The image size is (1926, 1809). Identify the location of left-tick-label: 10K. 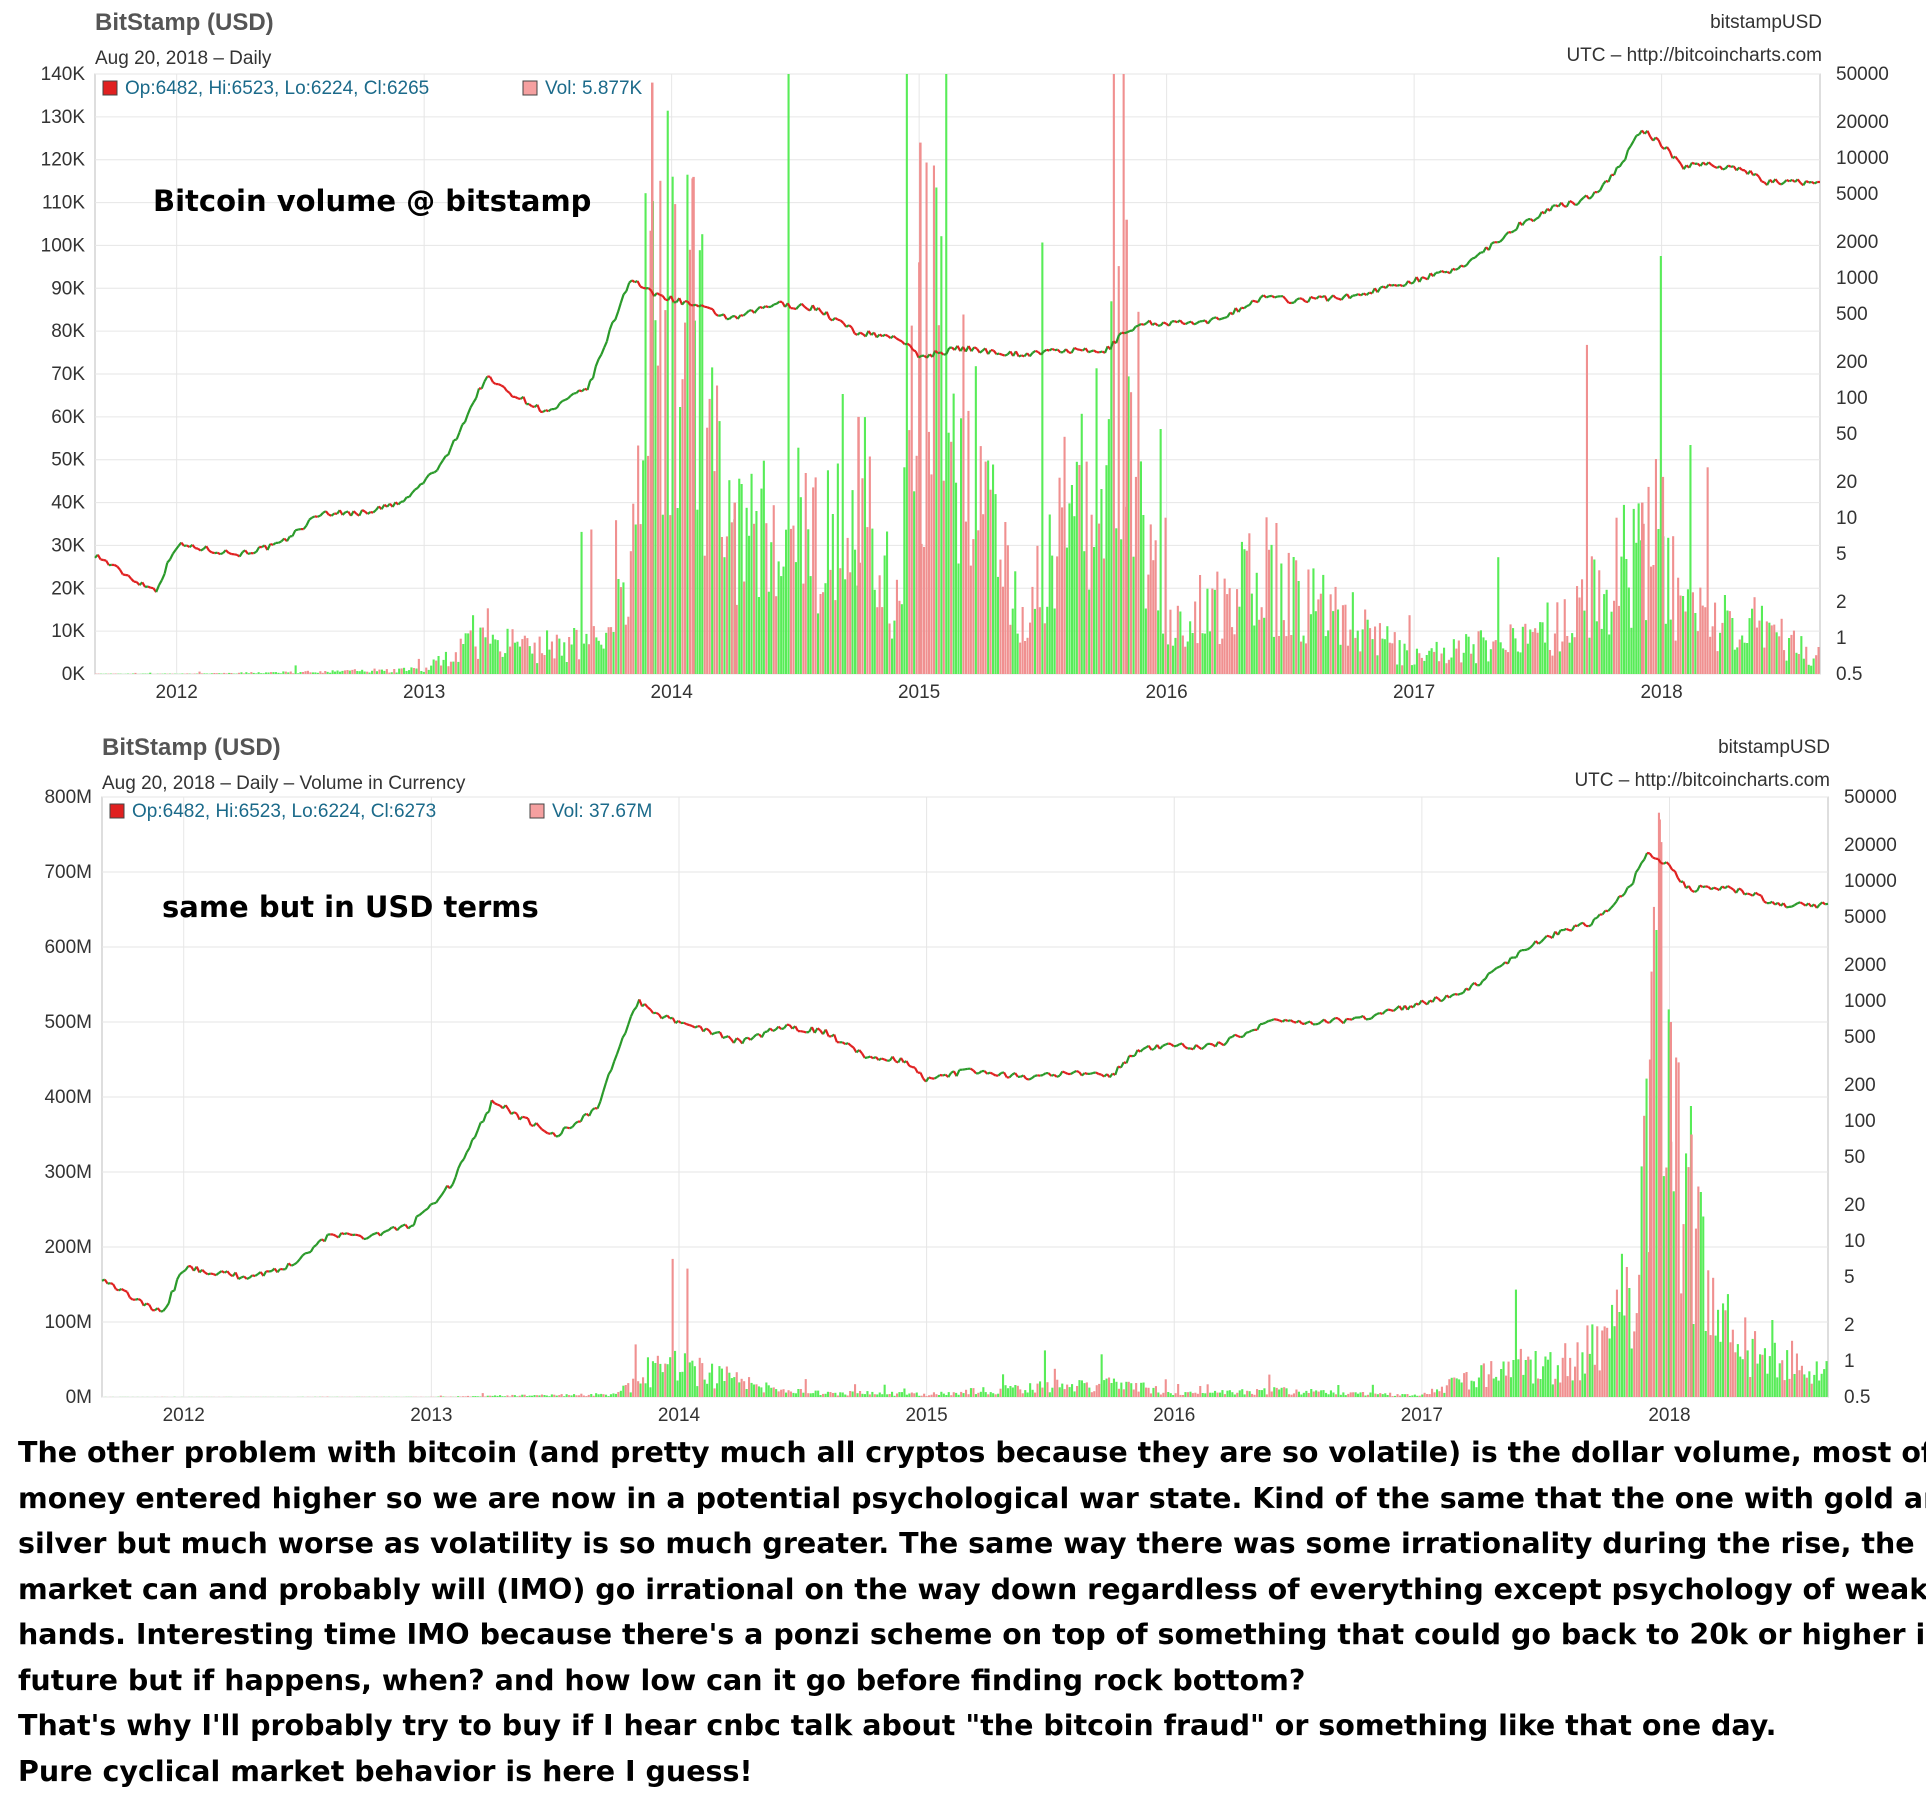
(68, 631).